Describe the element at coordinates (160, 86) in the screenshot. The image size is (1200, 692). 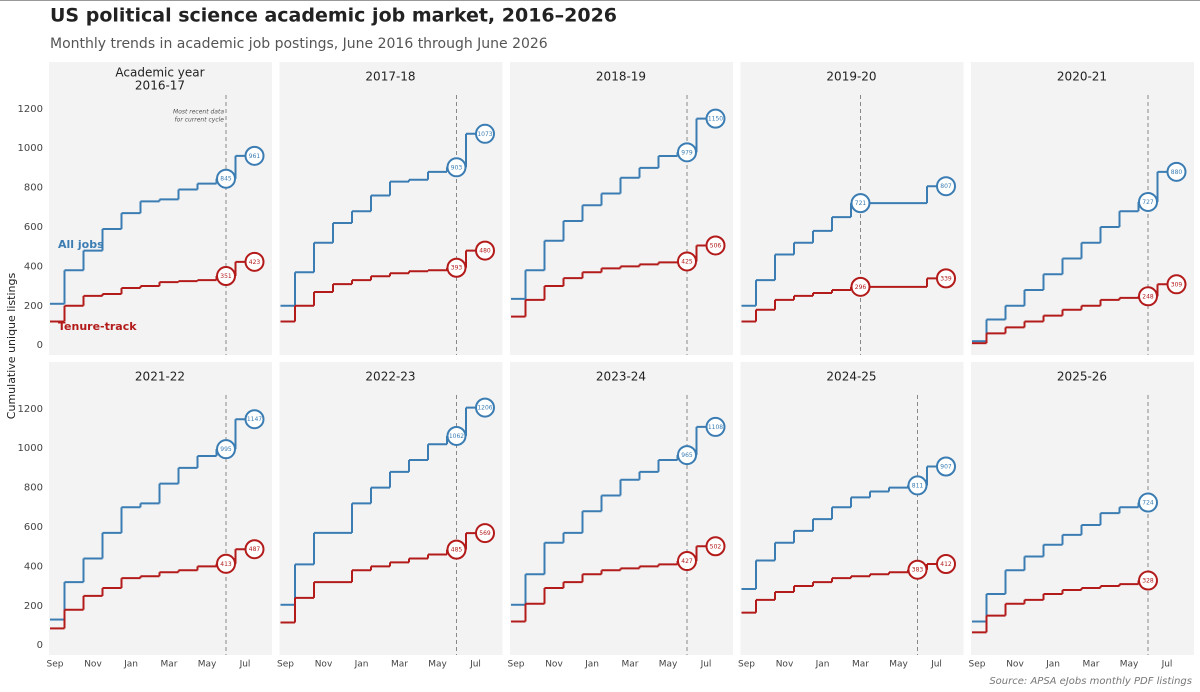
I see `panel-title: 2016-17` at that location.